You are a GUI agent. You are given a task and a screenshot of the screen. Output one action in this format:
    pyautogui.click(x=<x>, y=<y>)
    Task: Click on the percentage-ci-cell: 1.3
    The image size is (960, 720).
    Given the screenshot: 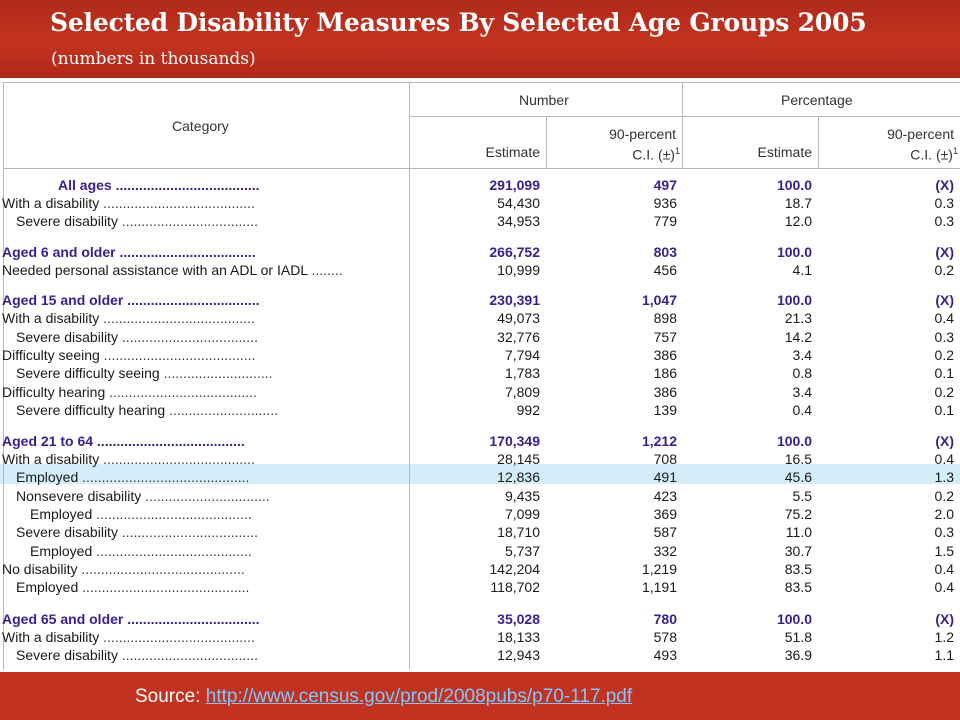 What is the action you would take?
    pyautogui.click(x=944, y=477)
    